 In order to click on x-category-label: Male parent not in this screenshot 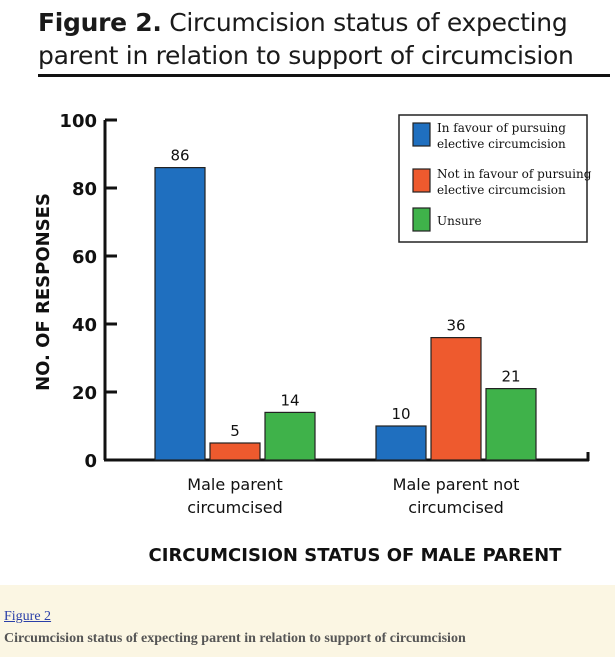, I will do `click(456, 484)`.